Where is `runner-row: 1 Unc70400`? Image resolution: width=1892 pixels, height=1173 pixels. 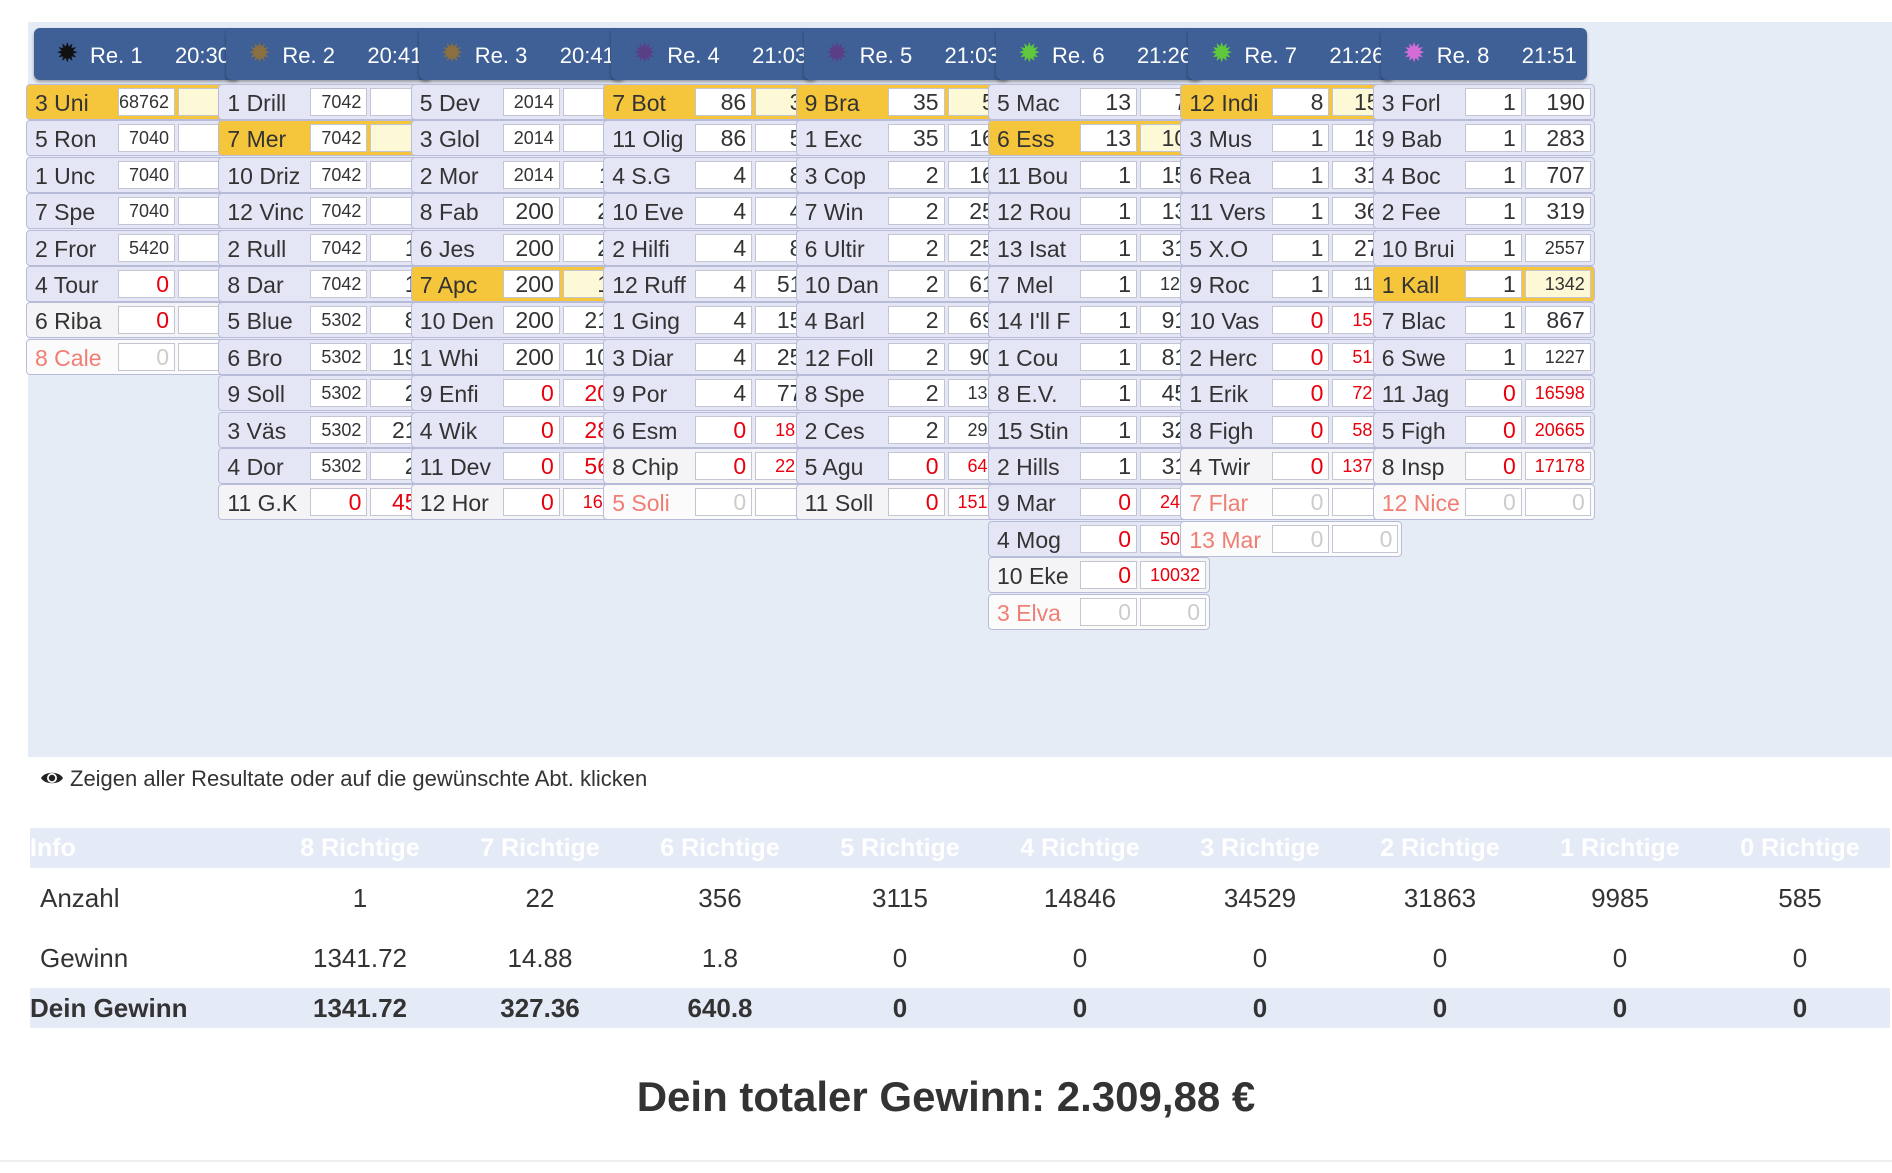 runner-row: 1 Unc70400 is located at coordinates (137, 174).